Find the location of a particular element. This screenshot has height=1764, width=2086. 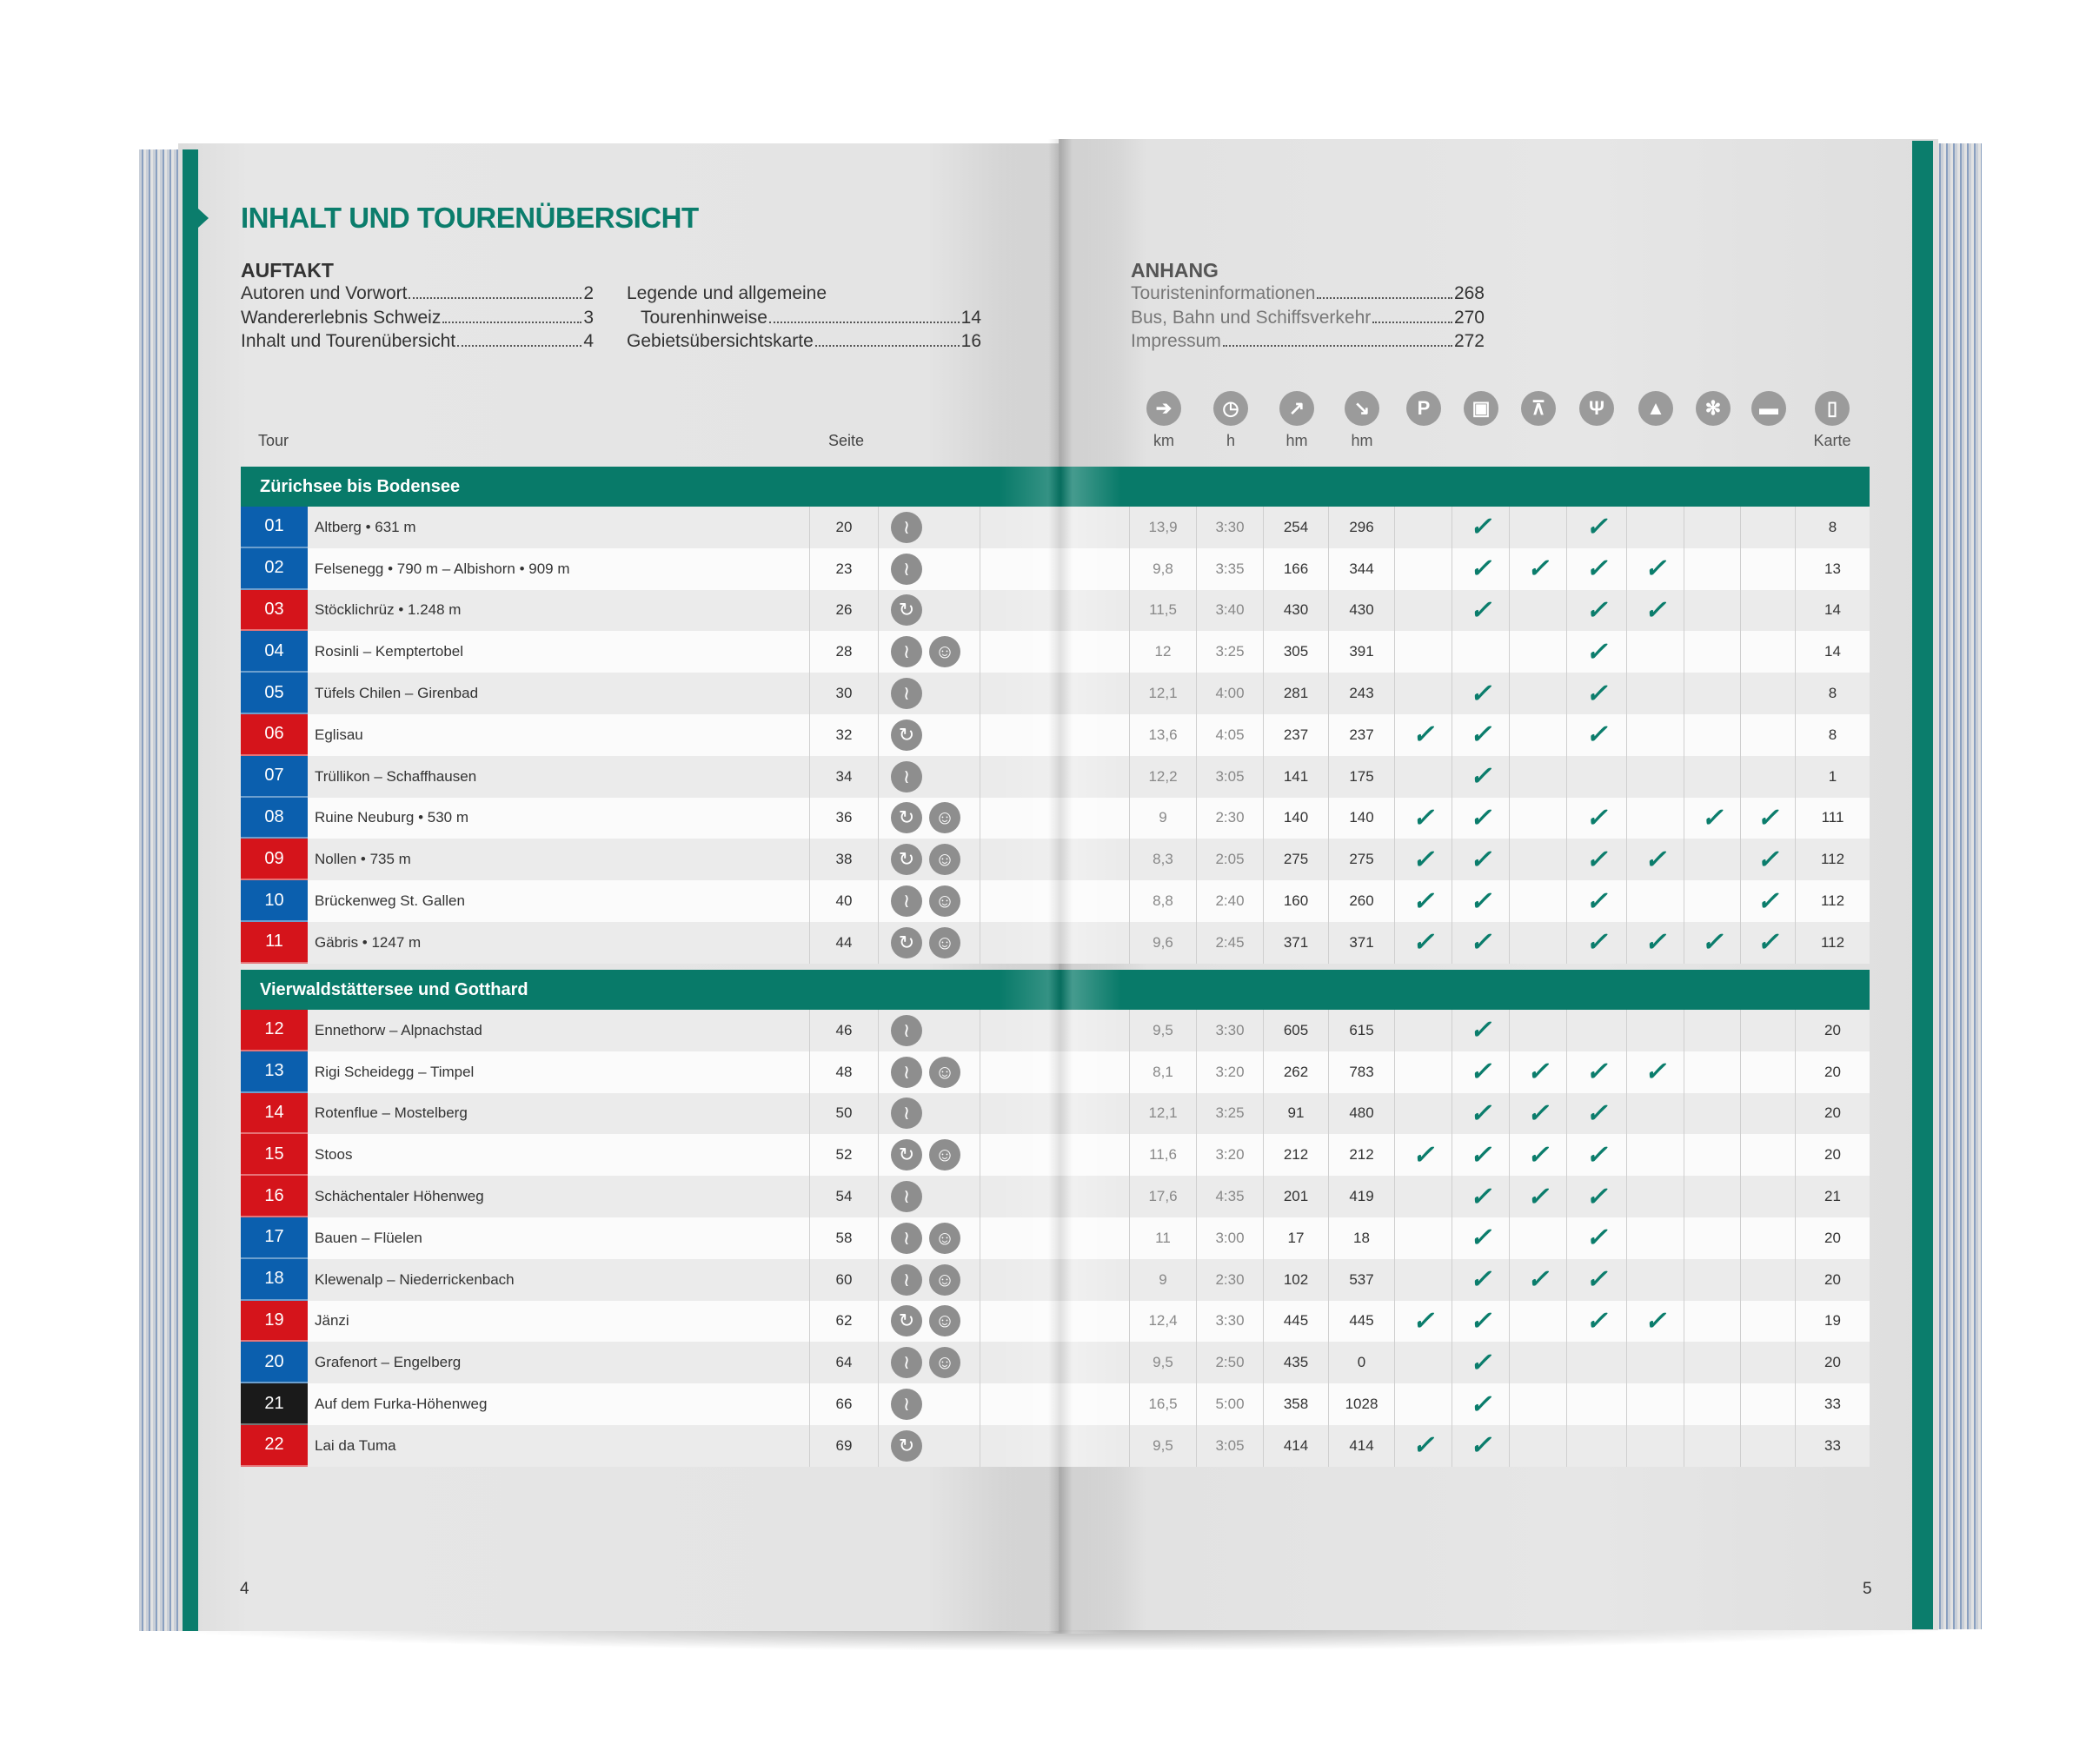

tour-name: Lai da Tuma is located at coordinates (559, 1445).